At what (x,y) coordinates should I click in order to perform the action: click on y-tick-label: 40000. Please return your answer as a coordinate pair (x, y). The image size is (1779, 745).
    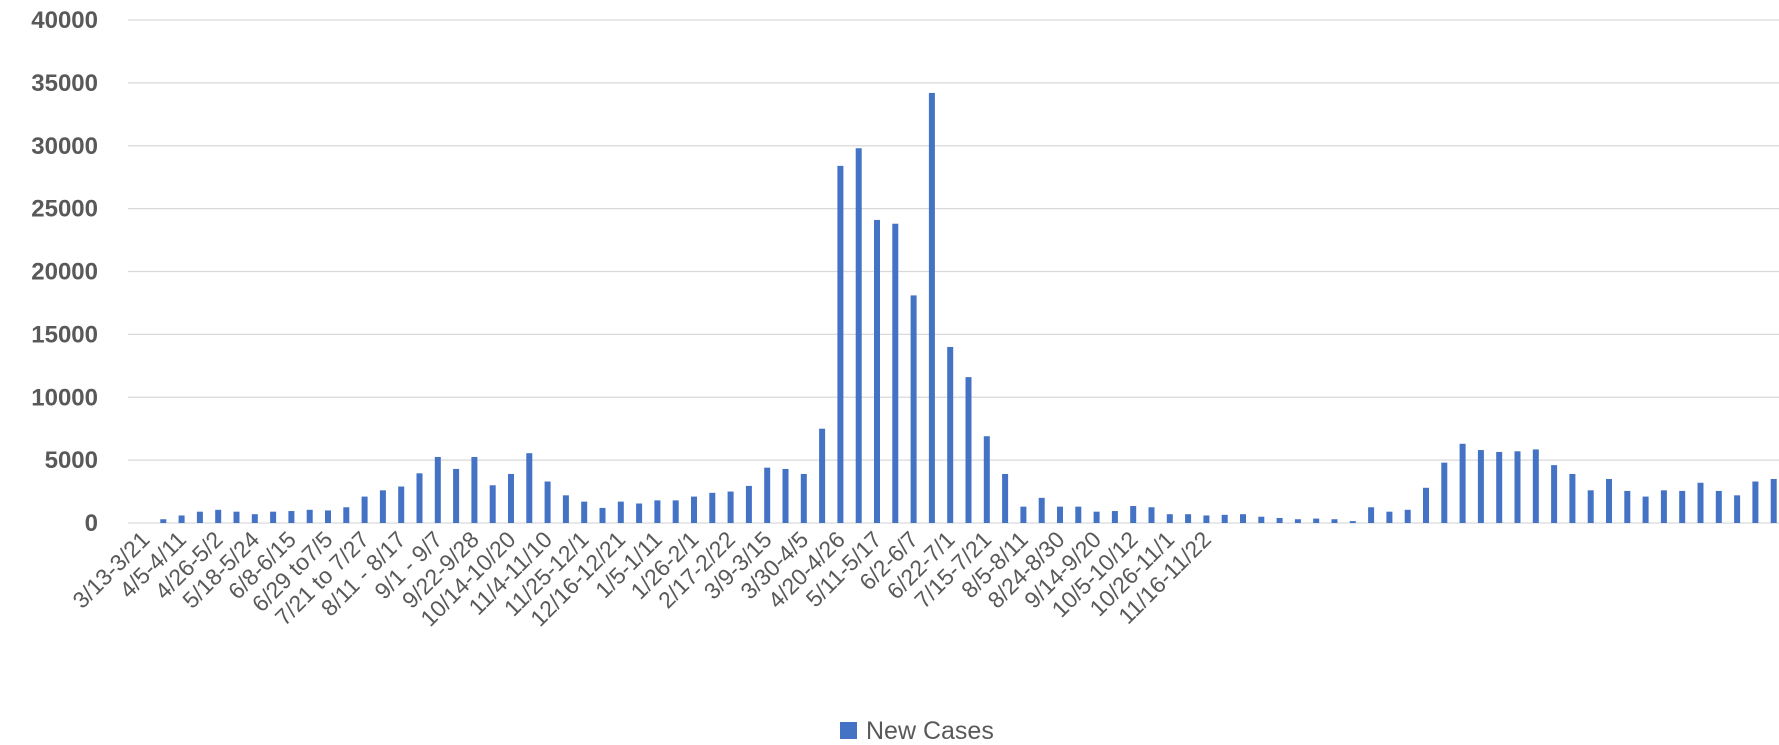
    Looking at the image, I should click on (64, 20).